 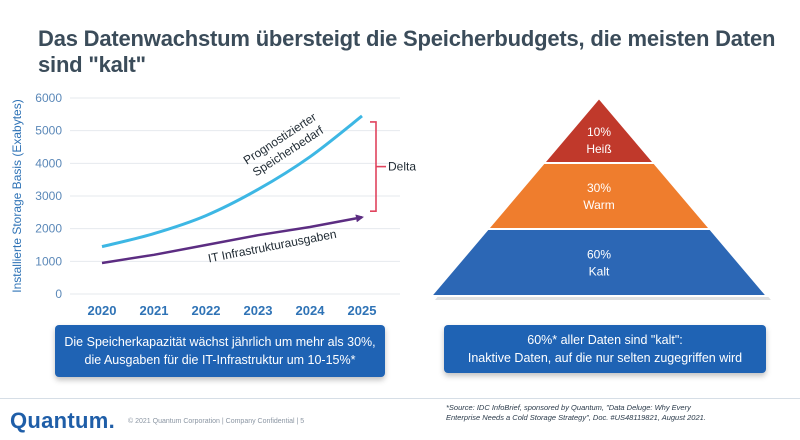 What do you see at coordinates (232, 239) in the screenshot?
I see `series-line-it-ausgaben` at bounding box center [232, 239].